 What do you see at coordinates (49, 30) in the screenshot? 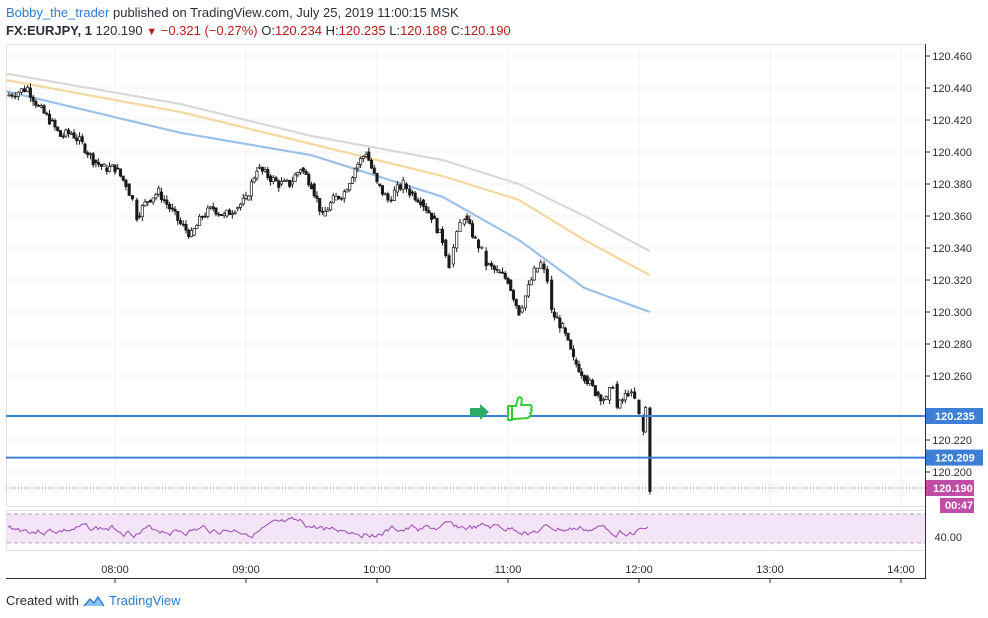
I see `symbol-name: FX:EURJPY, 1` at bounding box center [49, 30].